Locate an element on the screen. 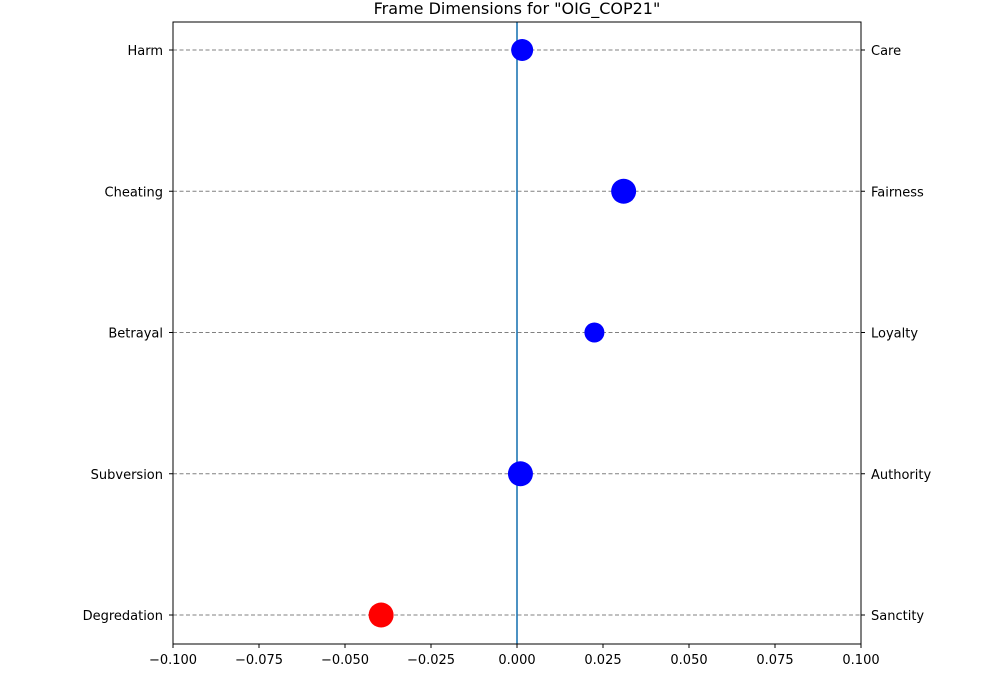 This screenshot has width=1000, height=700. left-tick-label: Cheating is located at coordinates (134, 192).